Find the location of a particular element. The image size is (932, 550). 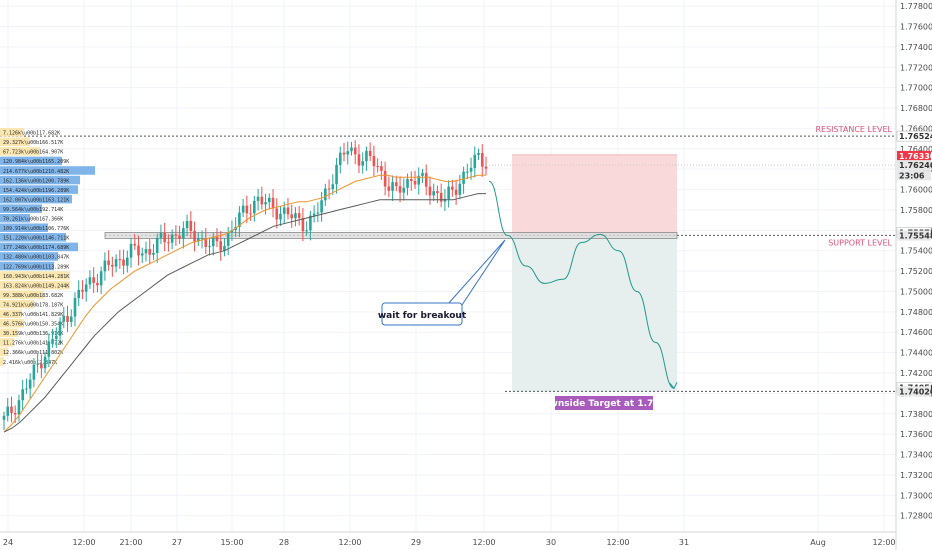

volume-label: 2.416k\u00b12.847K is located at coordinates (30, 363).